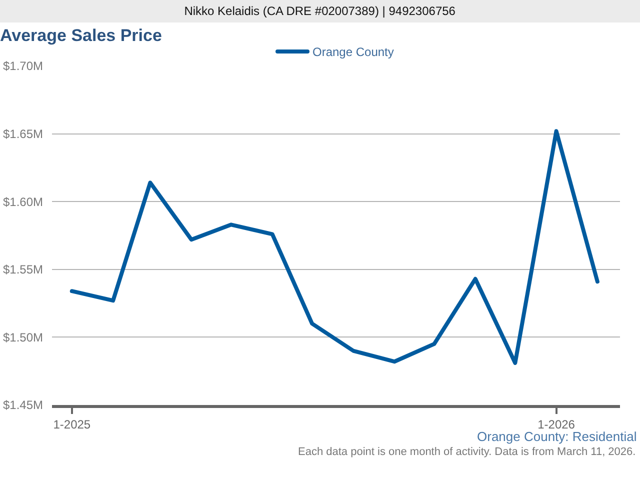  Describe the element at coordinates (22, 405) in the screenshot. I see `y-tick-label: $1.45M` at that location.